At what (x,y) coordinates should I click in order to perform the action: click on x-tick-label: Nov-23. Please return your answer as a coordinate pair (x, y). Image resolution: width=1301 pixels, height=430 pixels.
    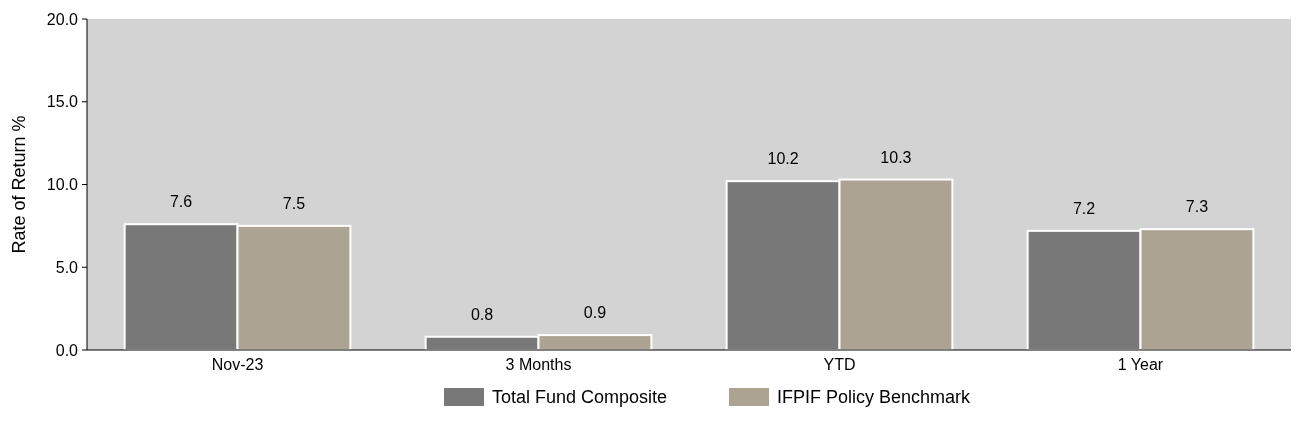
    Looking at the image, I should click on (237, 364).